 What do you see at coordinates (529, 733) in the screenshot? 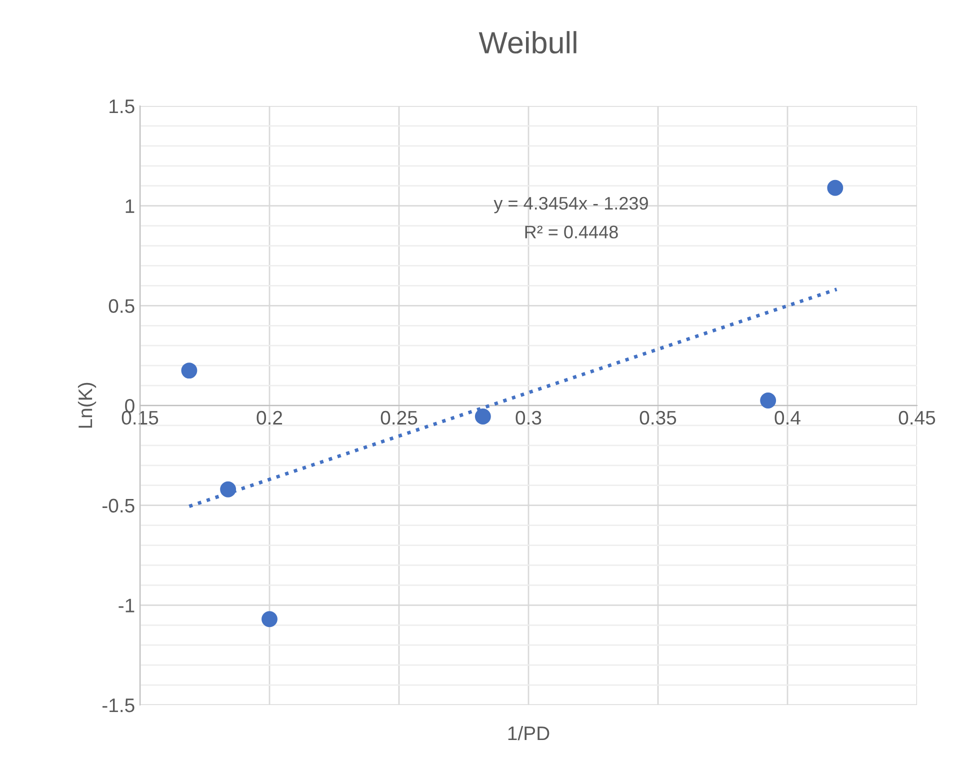
I see `x-axis-title: 1/PD` at bounding box center [529, 733].